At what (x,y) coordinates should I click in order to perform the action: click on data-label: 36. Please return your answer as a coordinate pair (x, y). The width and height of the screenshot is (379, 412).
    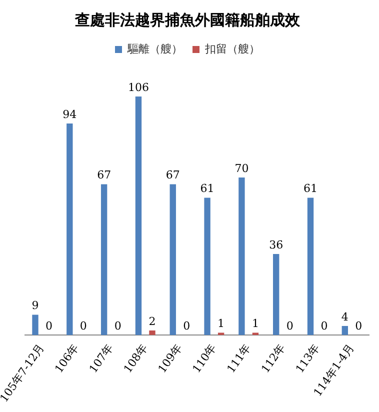
    Looking at the image, I should click on (276, 245).